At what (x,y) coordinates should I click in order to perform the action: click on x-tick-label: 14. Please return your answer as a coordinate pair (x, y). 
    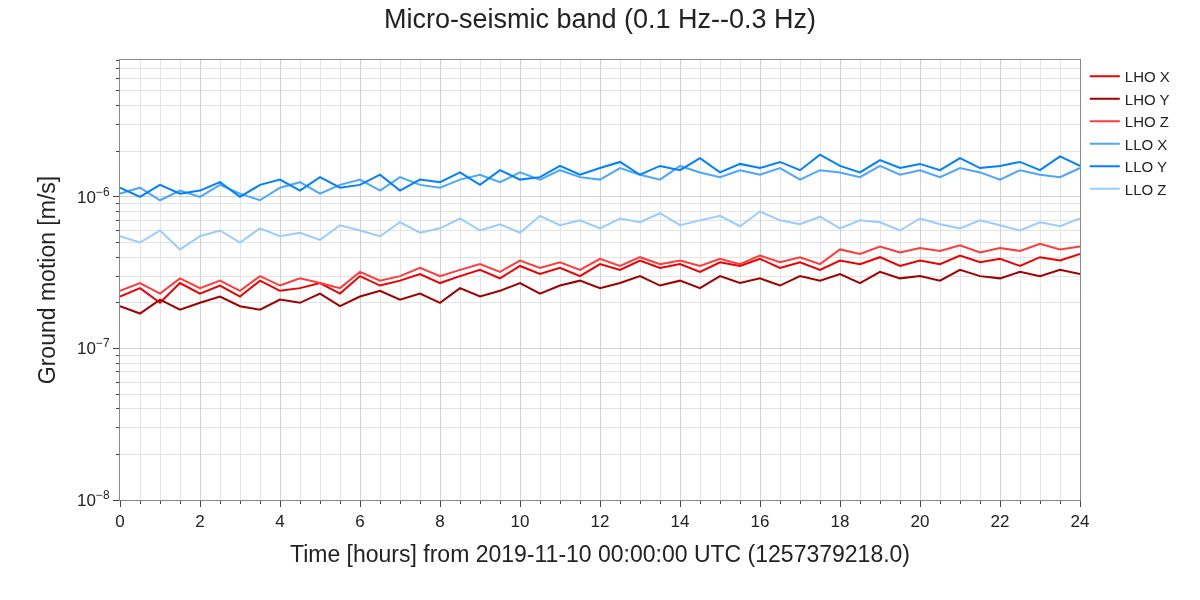
    Looking at the image, I should click on (680, 522).